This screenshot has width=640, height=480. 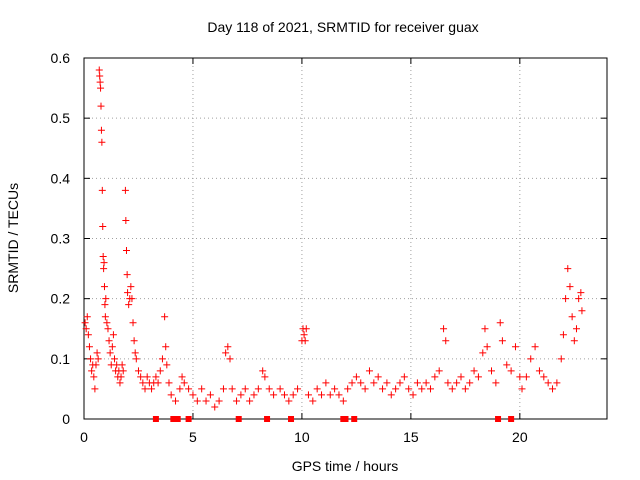 What do you see at coordinates (520, 437) in the screenshot?
I see `x-tick-label: 20` at bounding box center [520, 437].